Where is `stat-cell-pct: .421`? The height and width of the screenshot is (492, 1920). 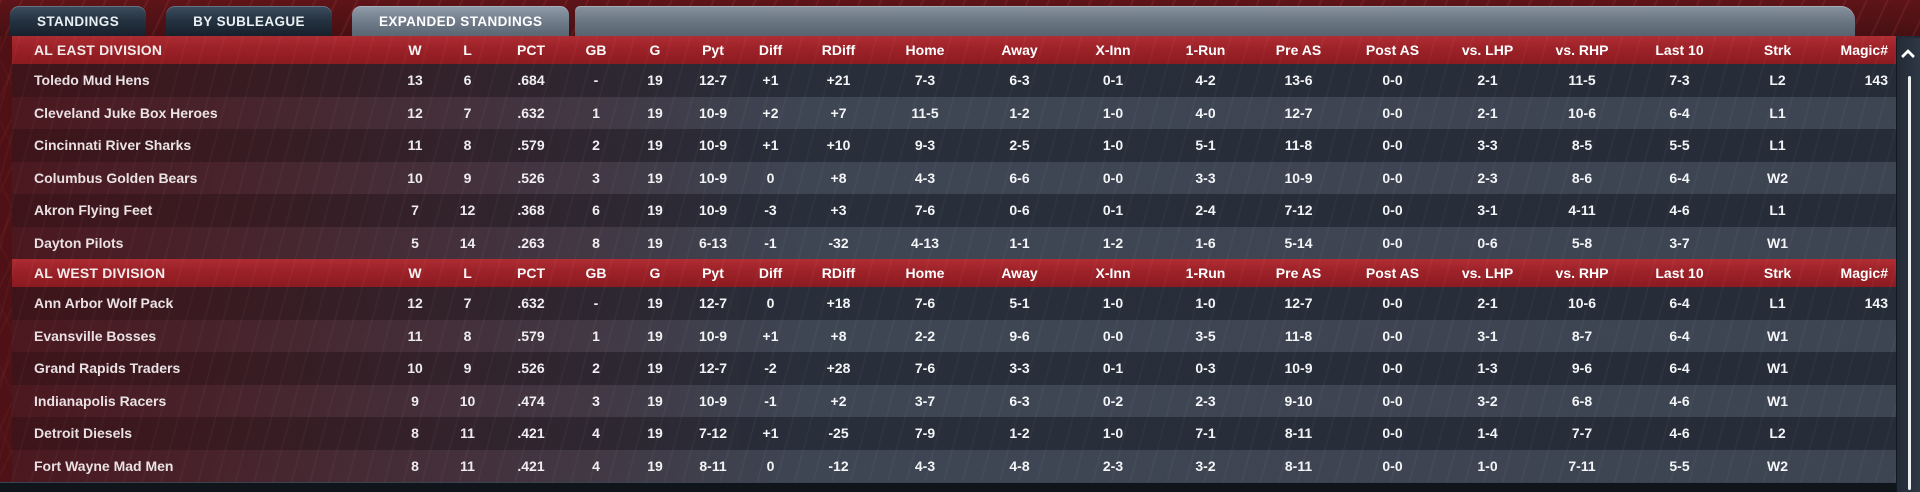 stat-cell-pct: .421 is located at coordinates (531, 433).